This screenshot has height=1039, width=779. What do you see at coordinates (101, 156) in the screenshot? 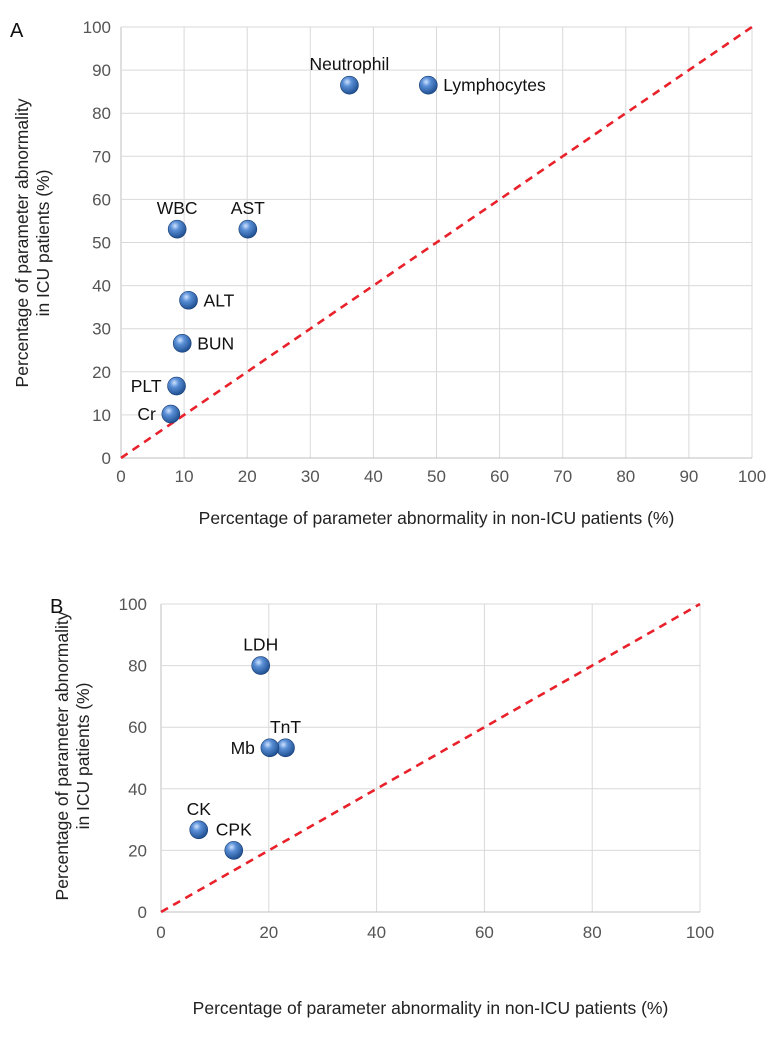
I see `y-tick-label: 70` at bounding box center [101, 156].